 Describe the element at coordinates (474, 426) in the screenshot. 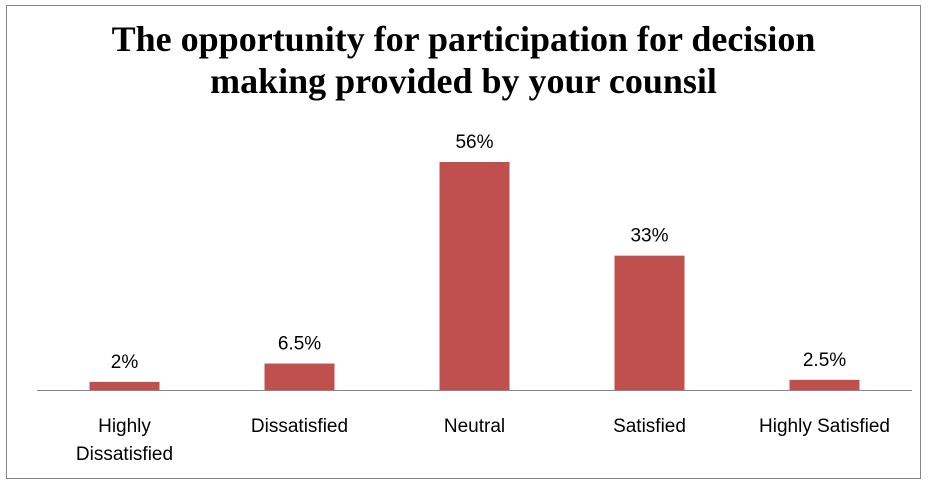

I see `x-tick-label-2-0: Neutral` at that location.